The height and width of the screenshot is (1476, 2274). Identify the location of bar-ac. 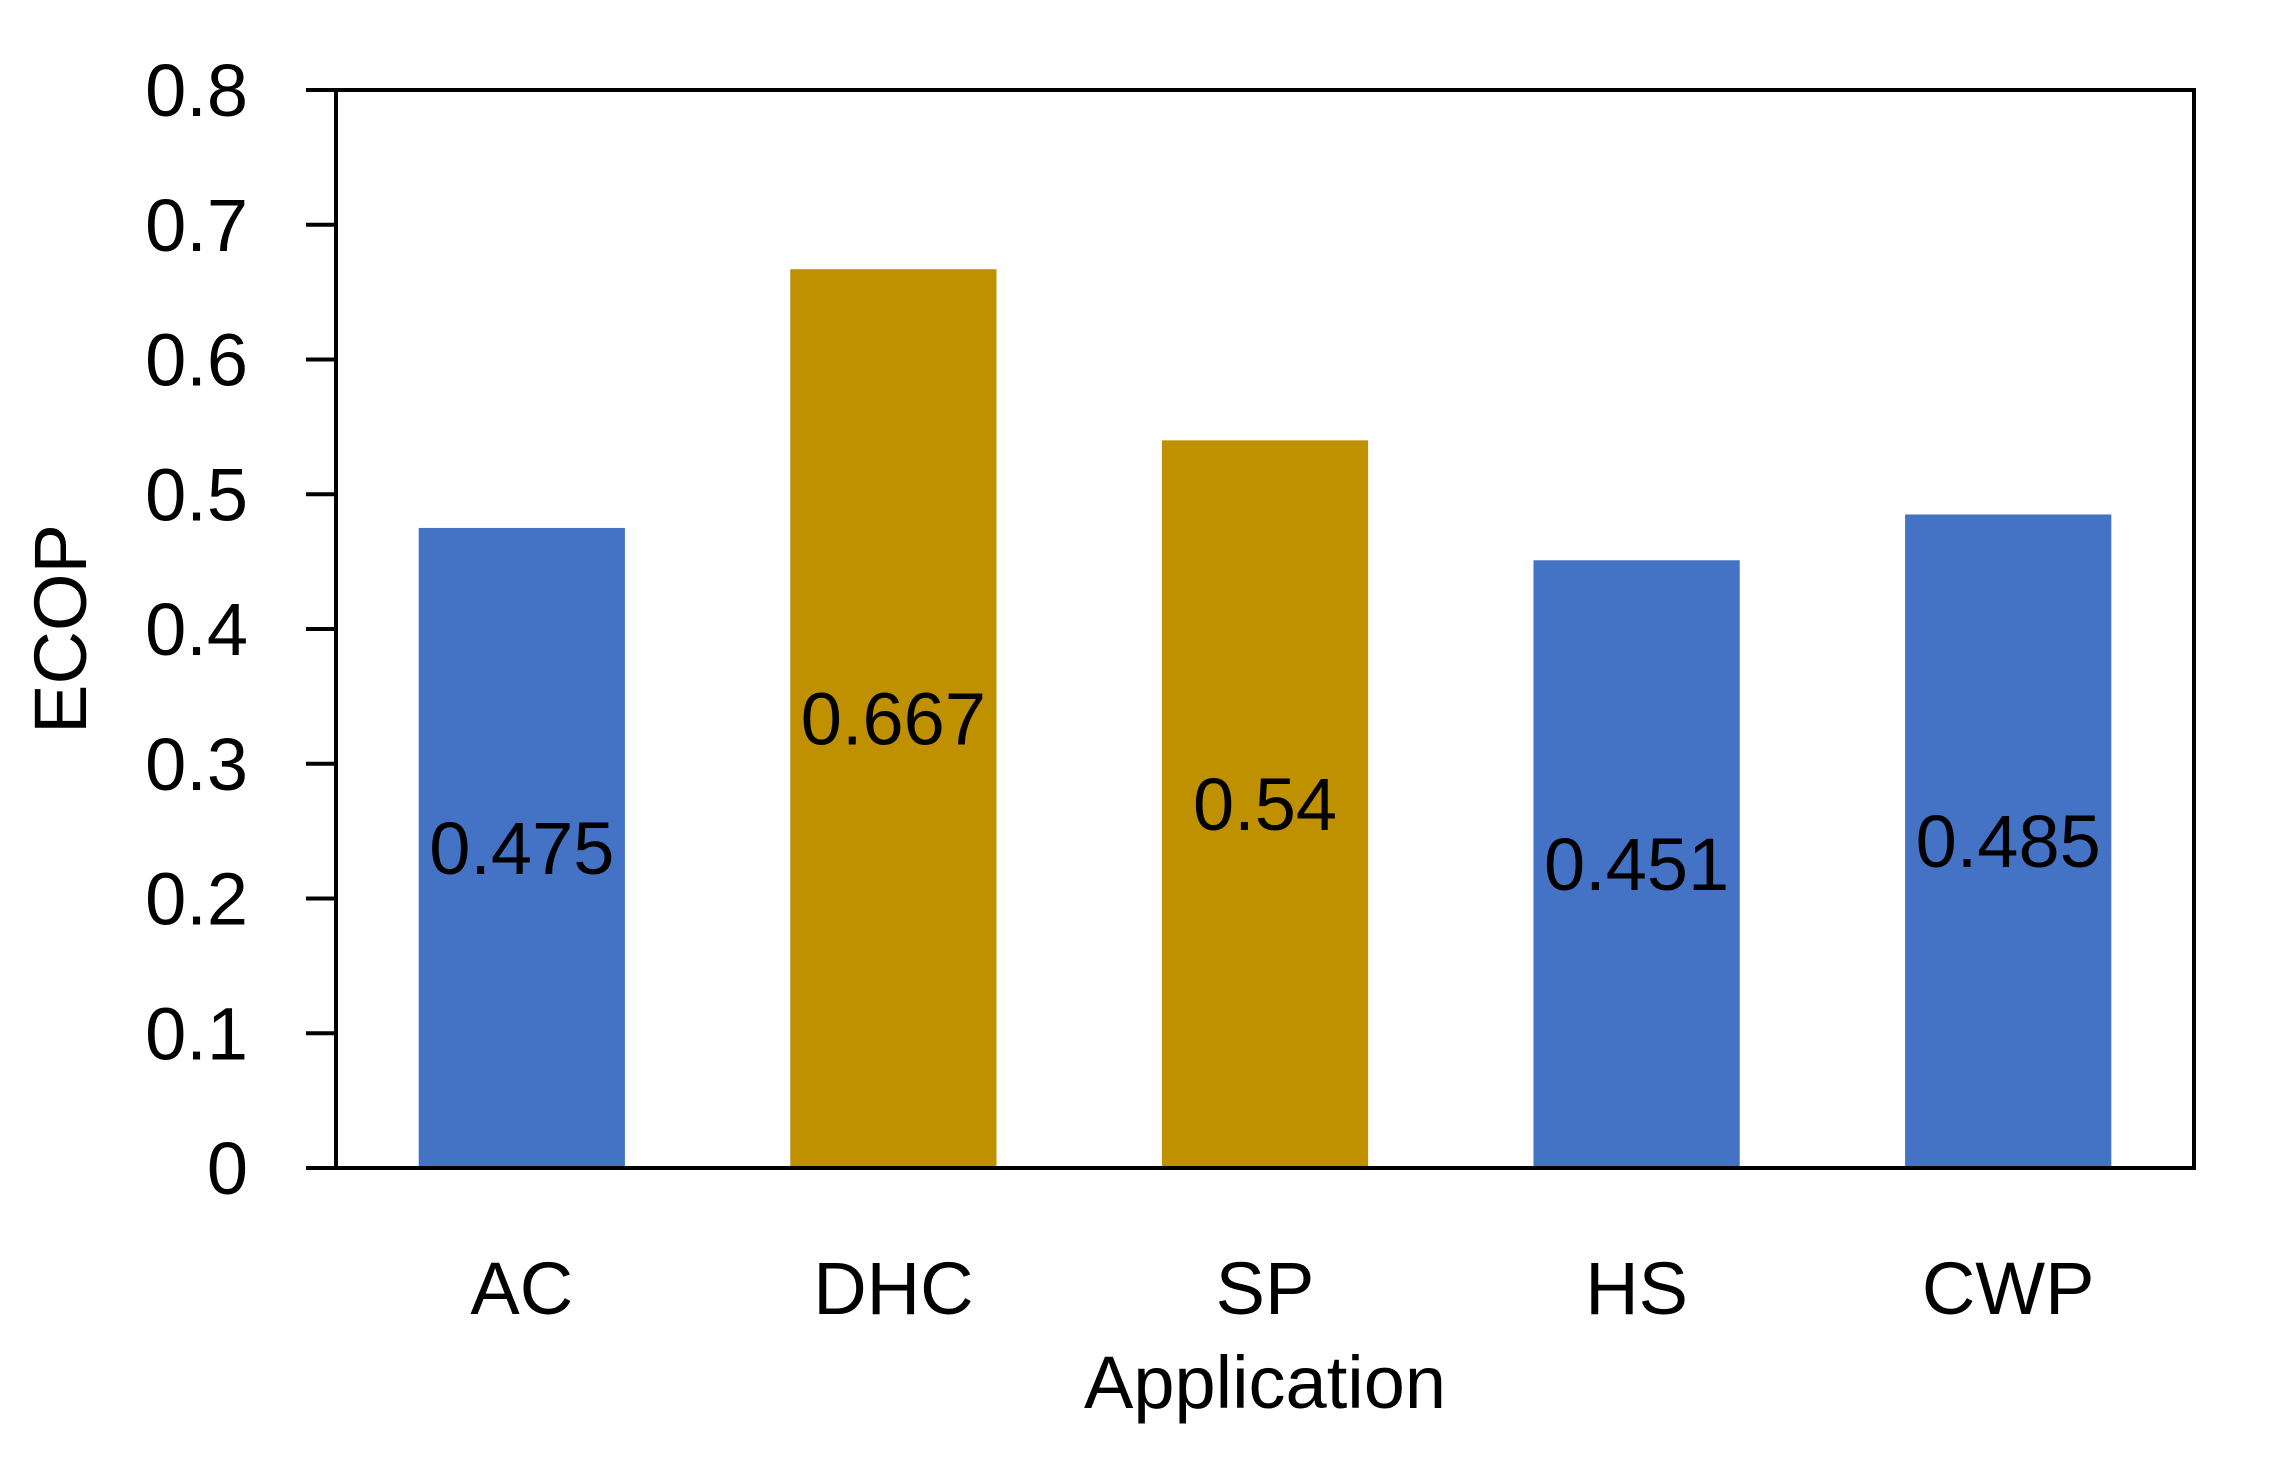
(521, 847).